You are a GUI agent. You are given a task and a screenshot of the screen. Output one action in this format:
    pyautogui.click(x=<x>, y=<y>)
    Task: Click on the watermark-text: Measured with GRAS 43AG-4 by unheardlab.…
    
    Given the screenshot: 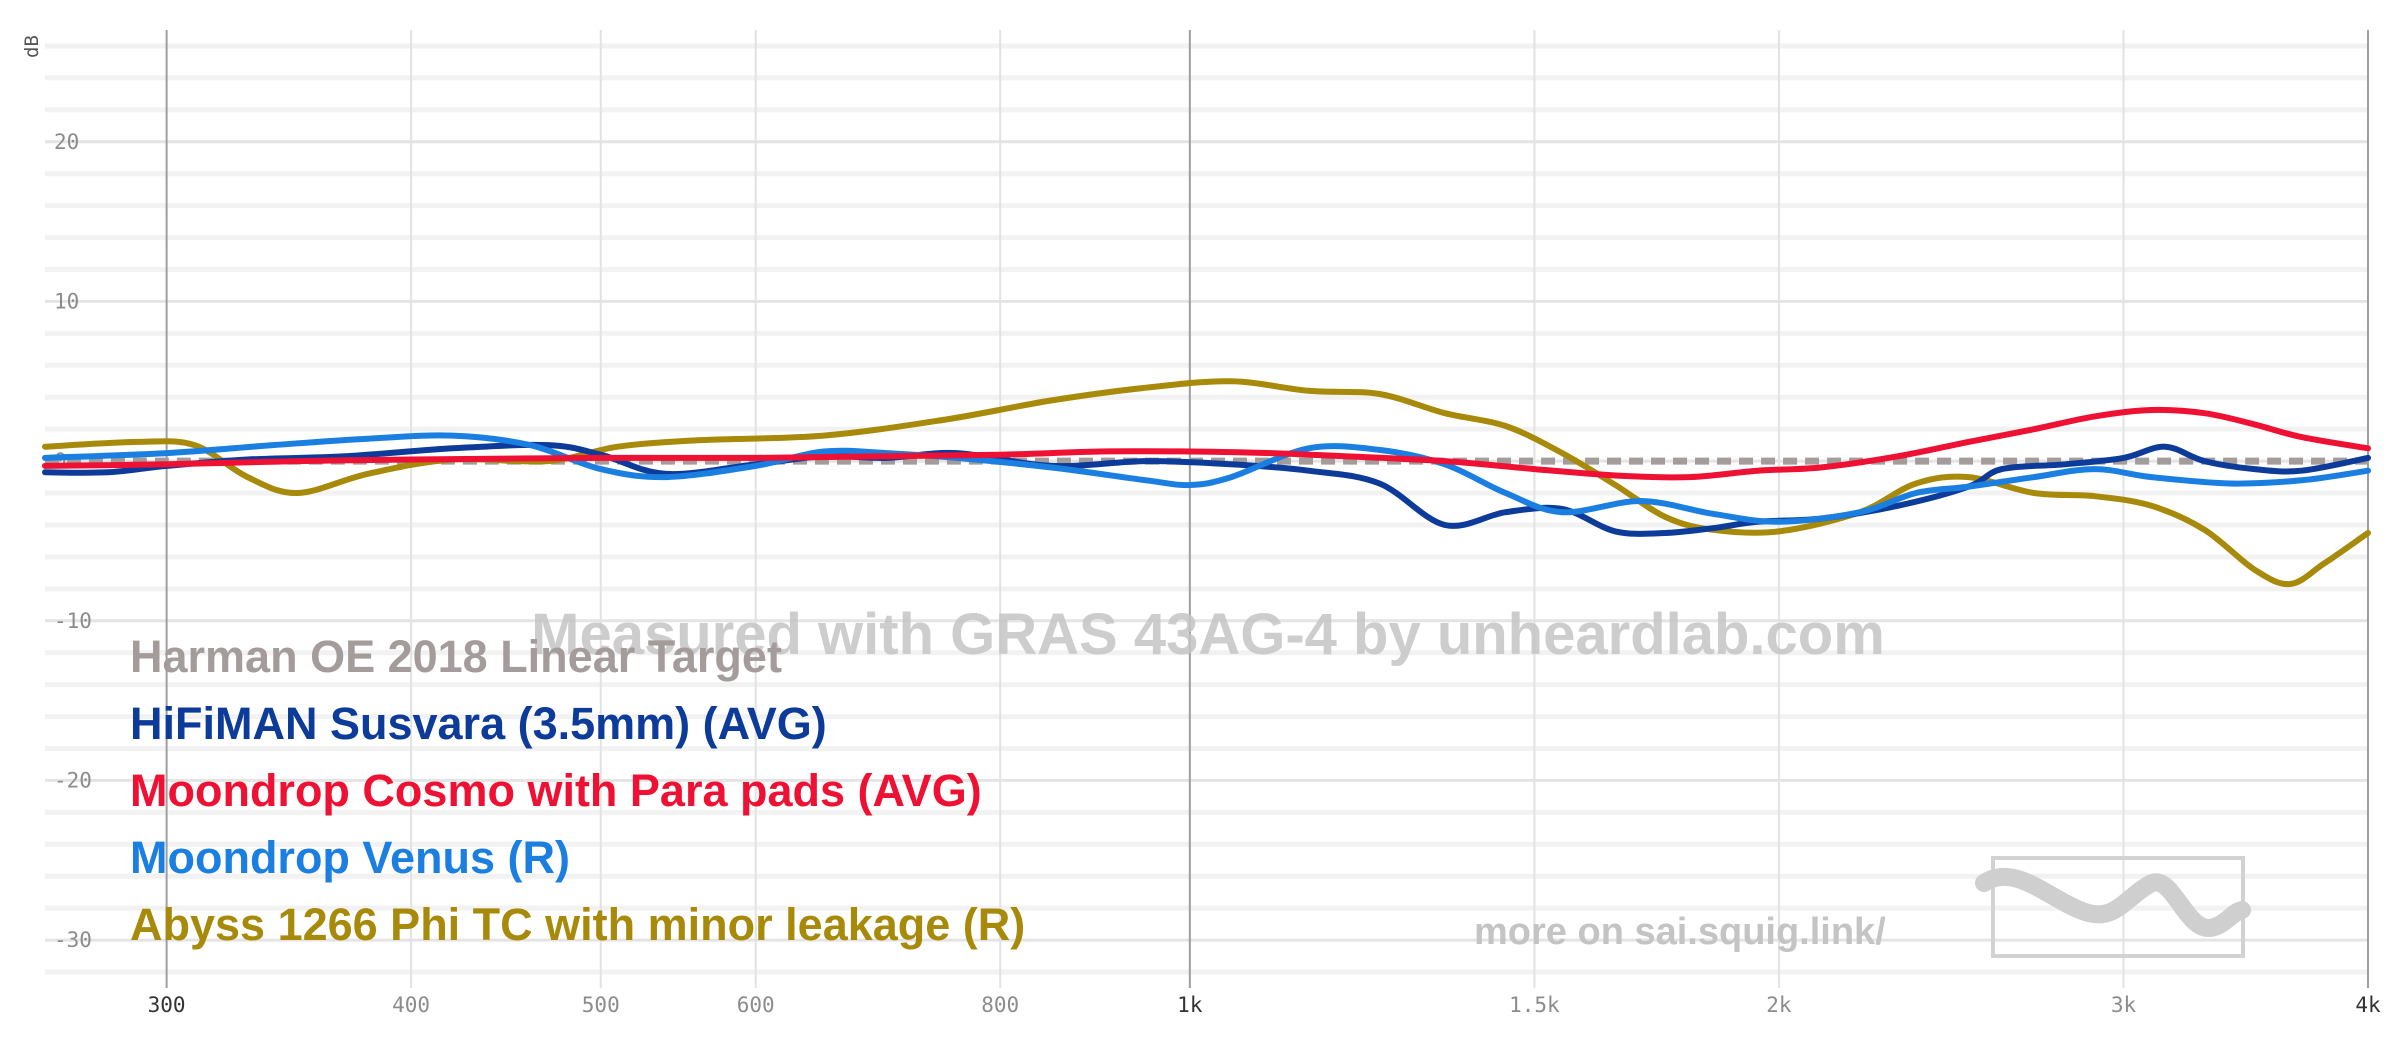 What is the action you would take?
    pyautogui.click(x=1208, y=634)
    